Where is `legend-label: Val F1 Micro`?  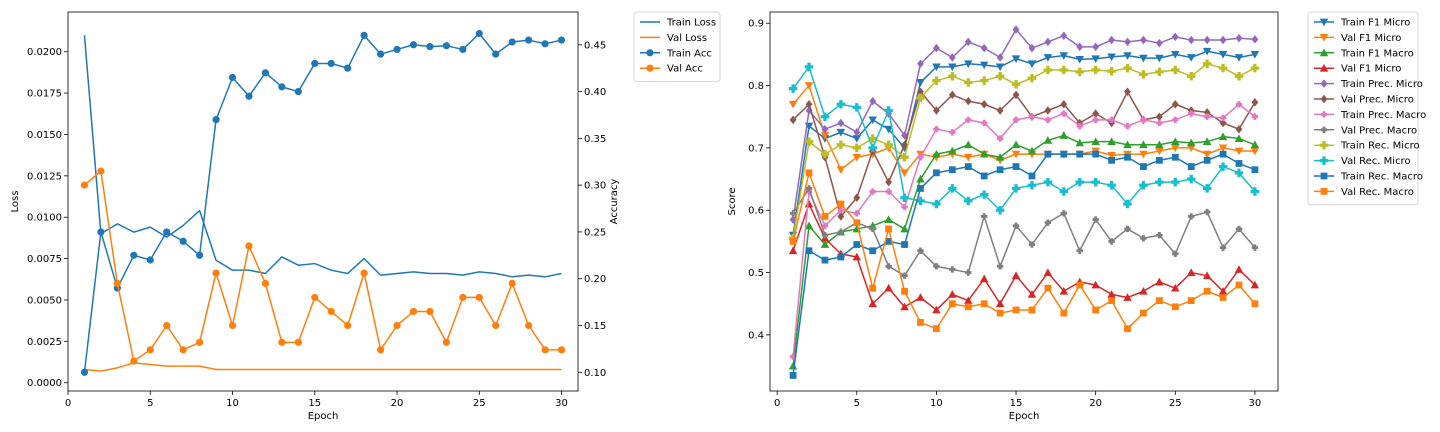
legend-label: Val F1 Micro is located at coordinates (1371, 38).